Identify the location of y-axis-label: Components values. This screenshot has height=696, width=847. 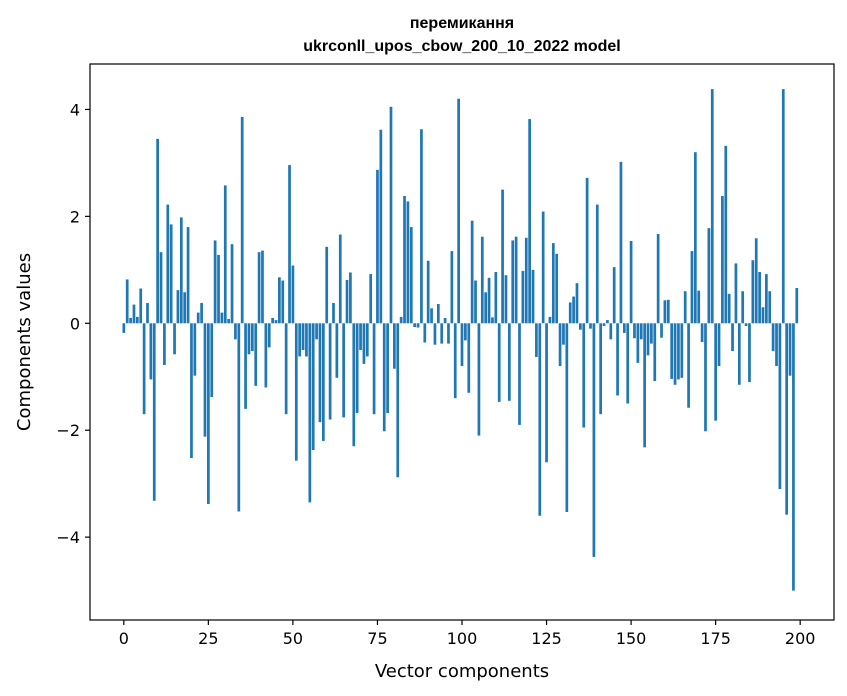
(24, 342).